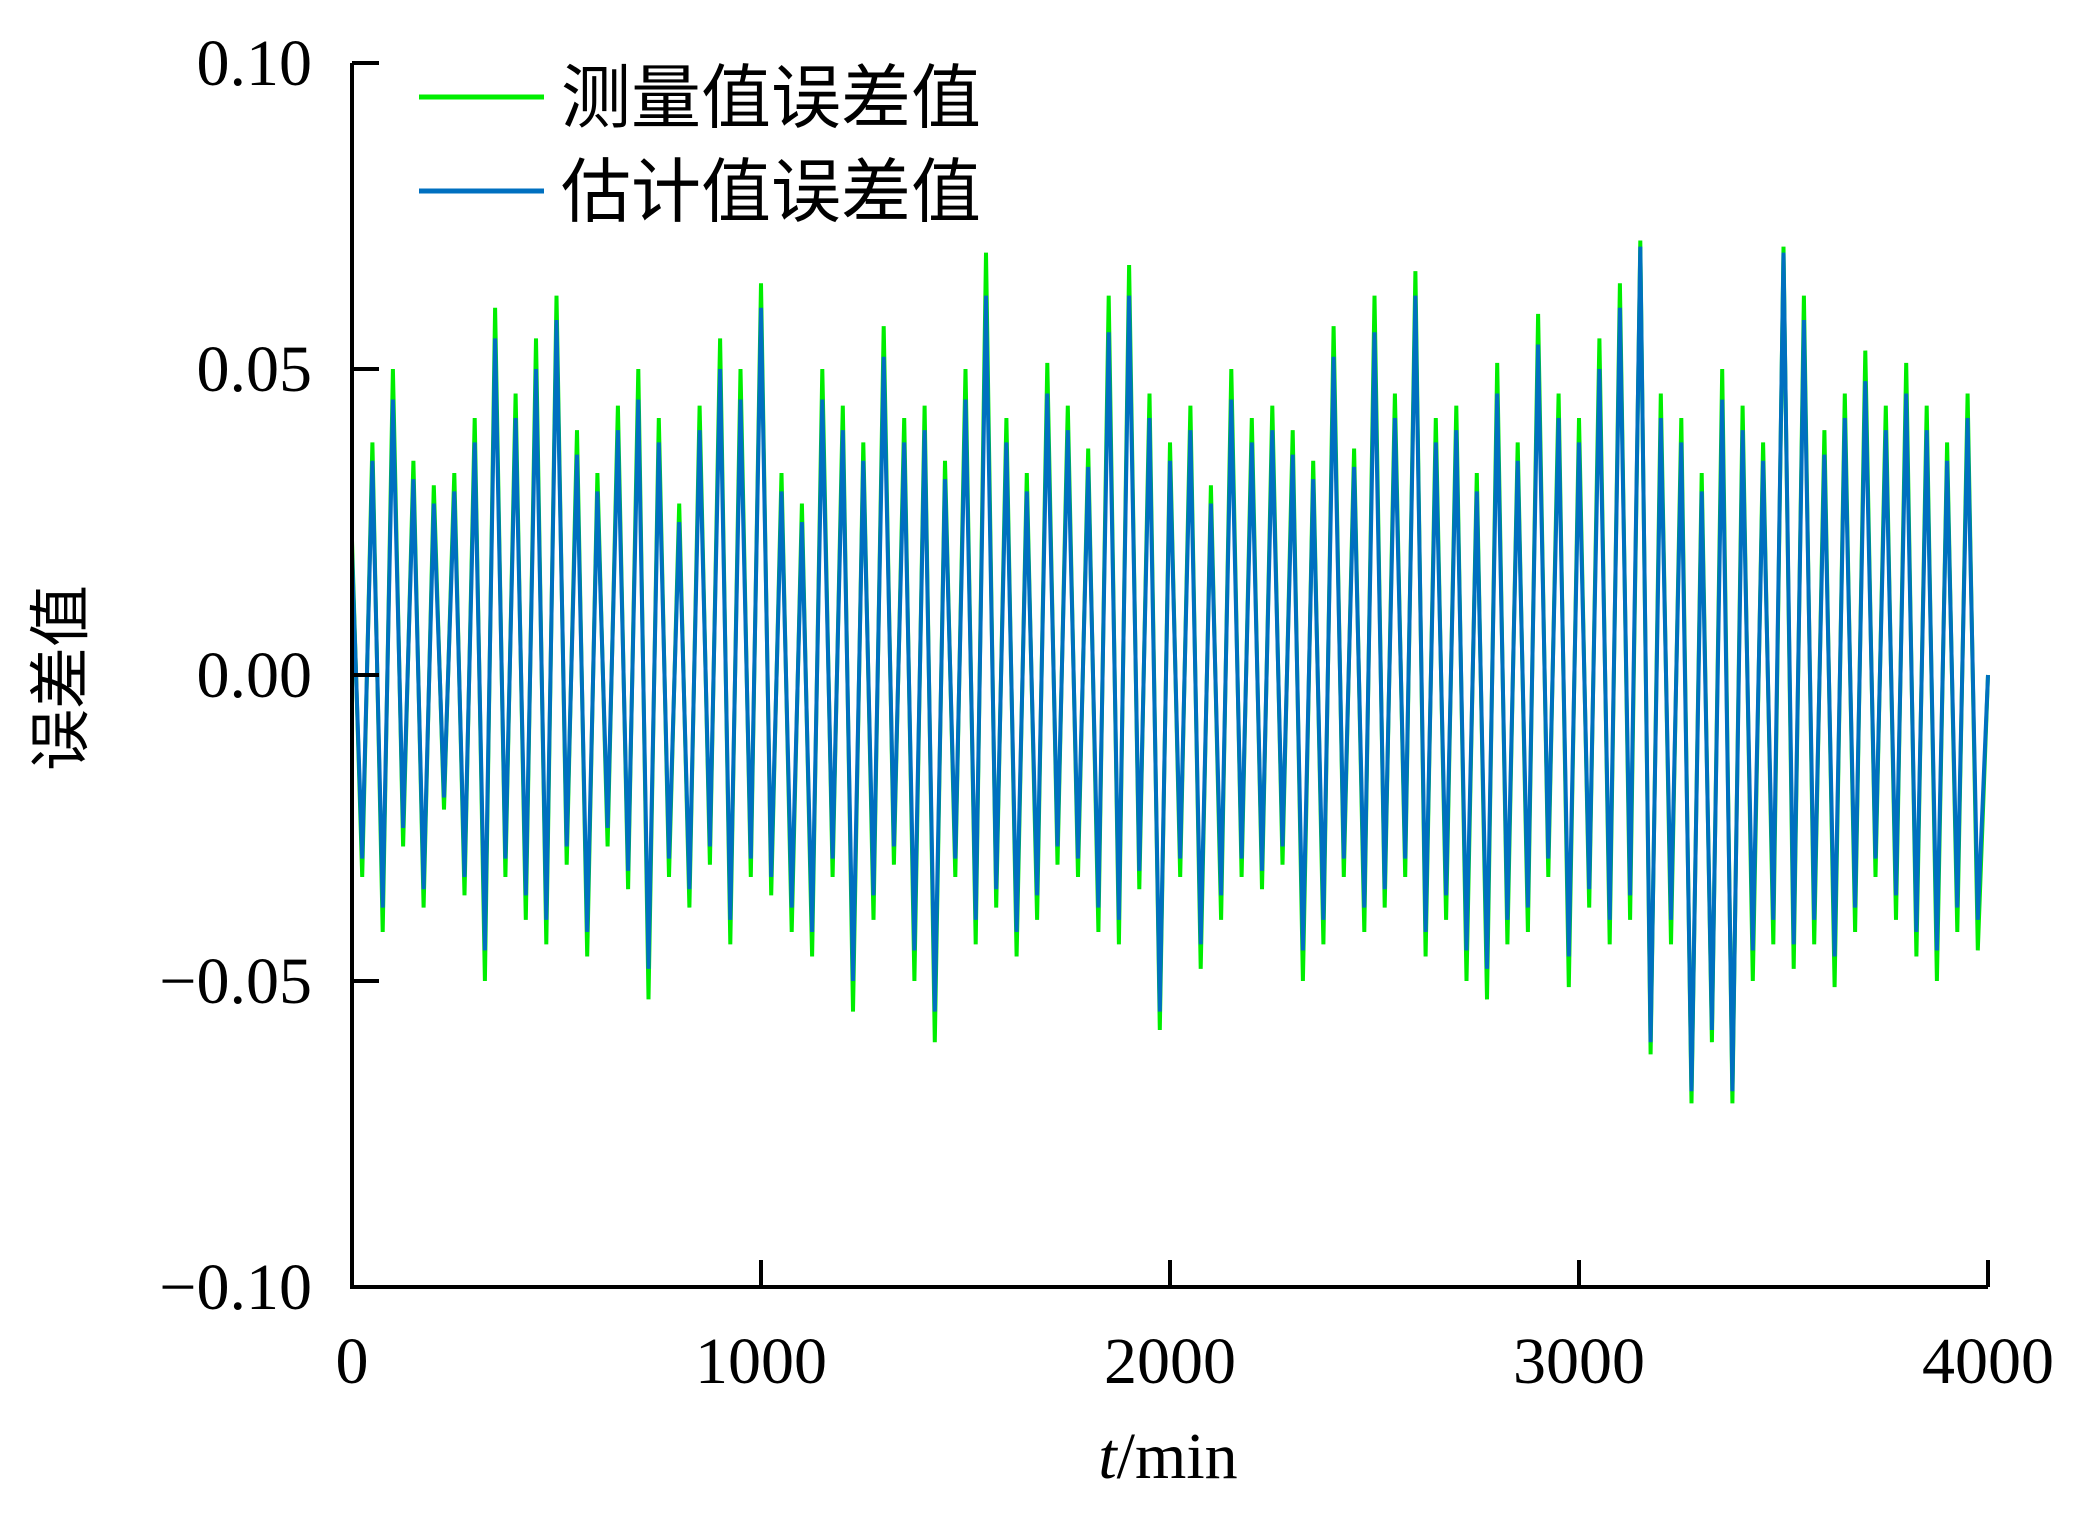 Image resolution: width=2095 pixels, height=1530 pixels. I want to click on y-tick-label: 0.10, so click(255, 63).